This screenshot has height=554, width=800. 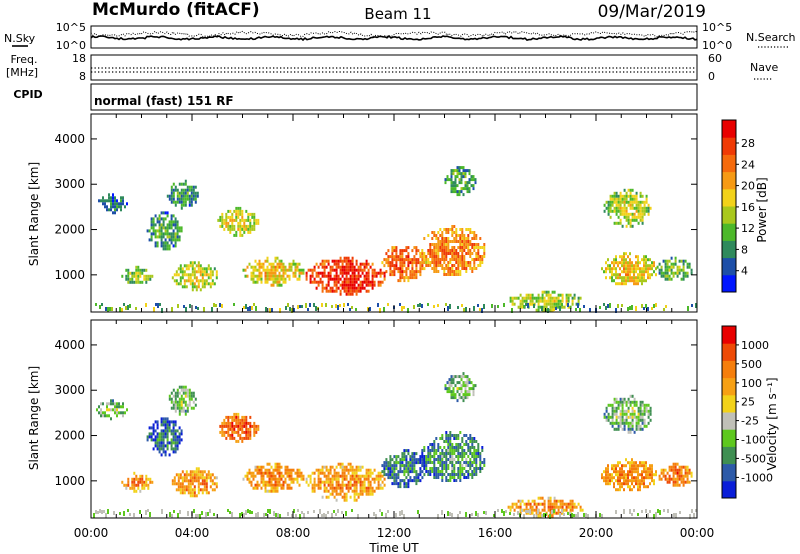 What do you see at coordinates (182, 194) in the screenshot?
I see `power-echo-region` at bounding box center [182, 194].